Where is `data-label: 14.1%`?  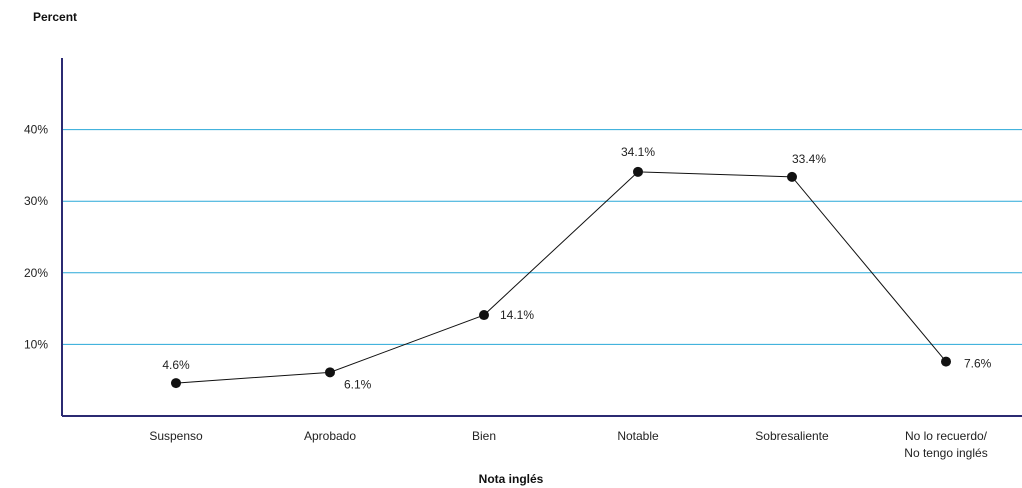 data-label: 14.1% is located at coordinates (517, 315).